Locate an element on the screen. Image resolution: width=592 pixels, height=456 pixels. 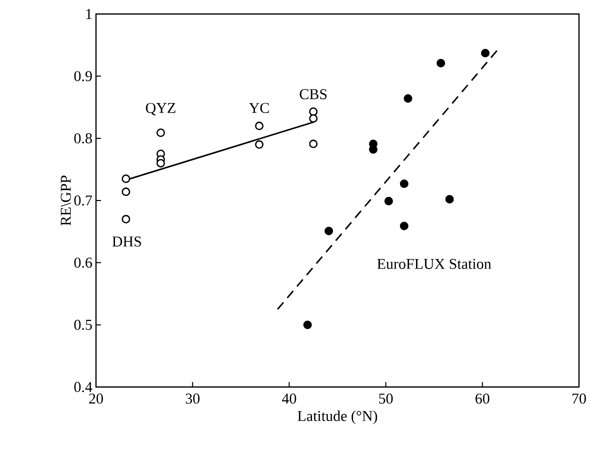
y-tick-label: 0.8 is located at coordinates (83, 138).